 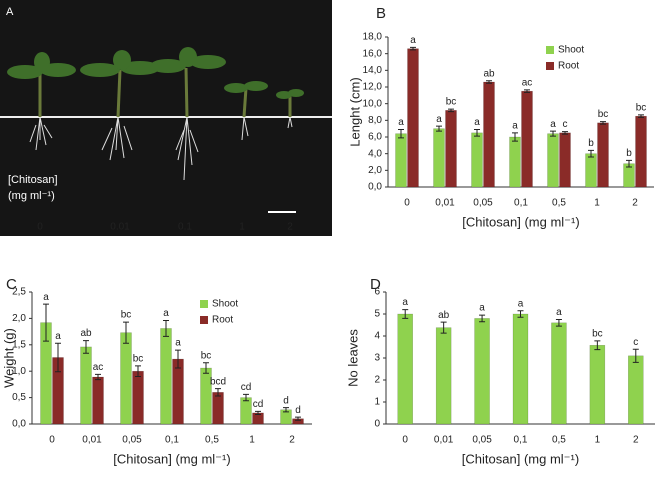 I want to click on y-tick-label: 1,5, so click(x=19, y=344).